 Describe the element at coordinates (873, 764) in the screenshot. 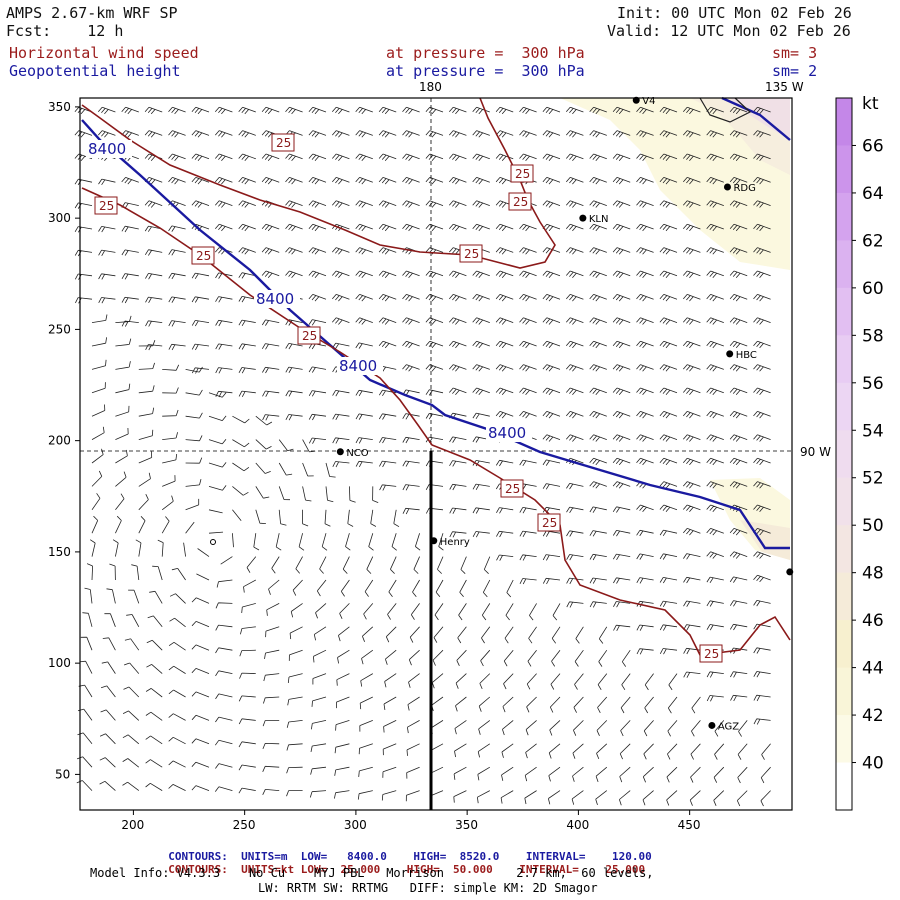

I see `colorbar-label: 40` at that location.